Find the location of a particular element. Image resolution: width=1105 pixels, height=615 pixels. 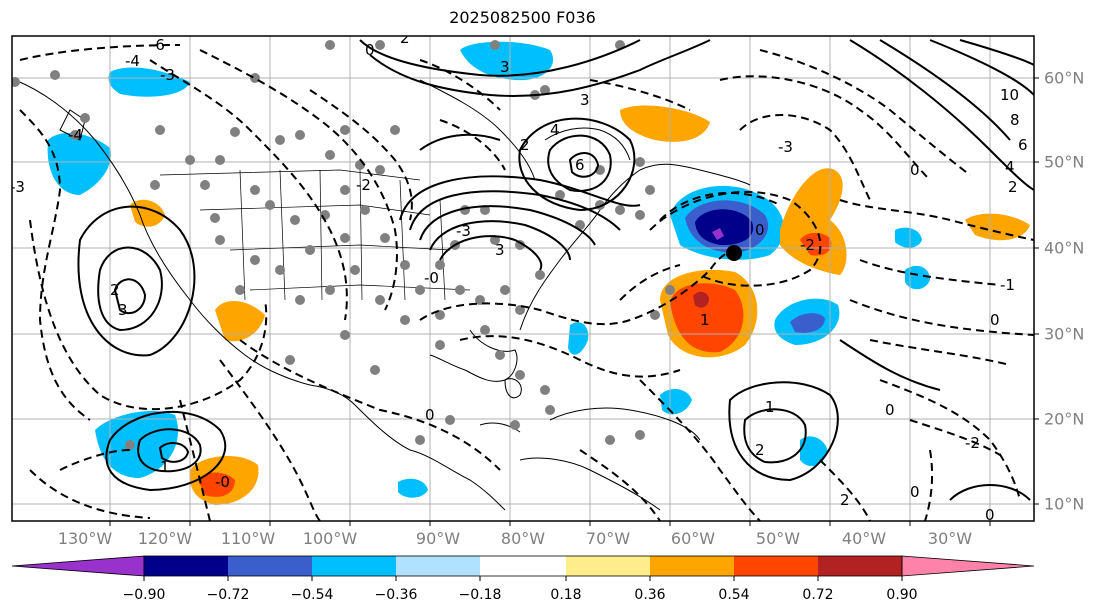

lon-label: 130°W is located at coordinates (85, 538).